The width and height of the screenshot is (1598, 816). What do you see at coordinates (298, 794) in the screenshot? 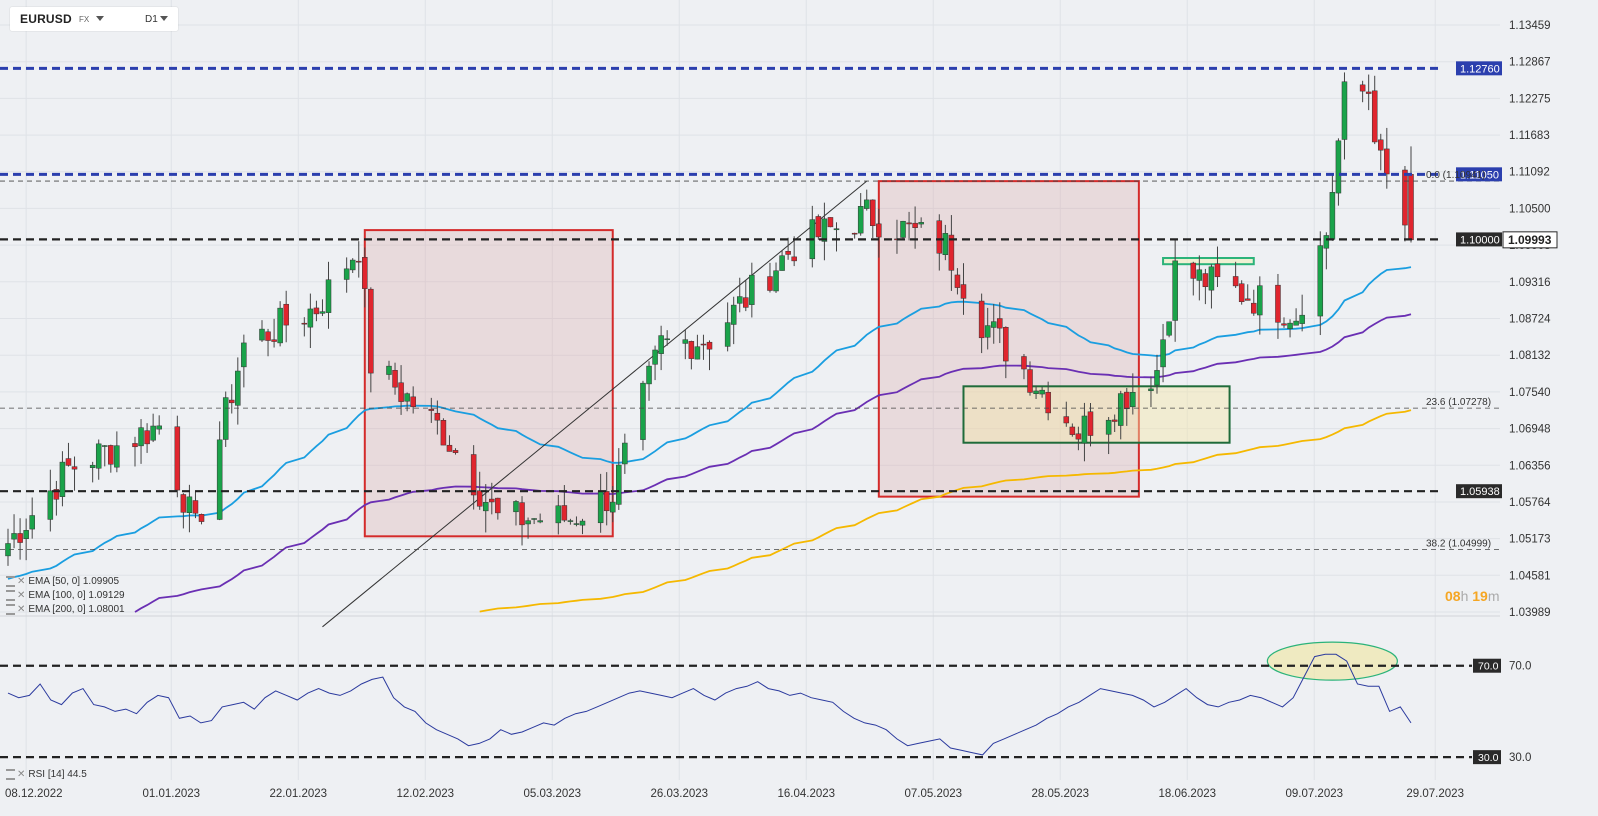
I see `date-tick-label: 22.01.2023` at bounding box center [298, 794].